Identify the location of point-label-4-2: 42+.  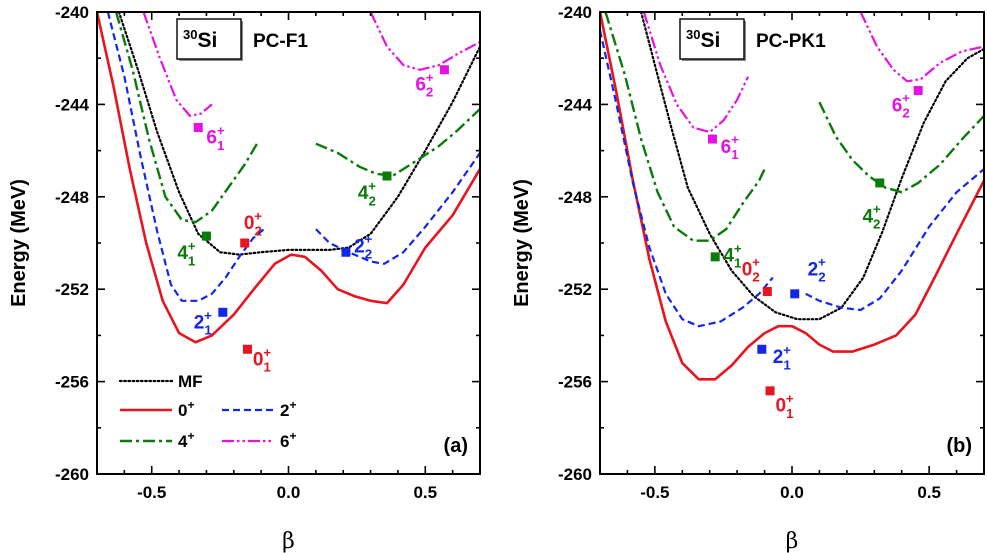
(871, 217).